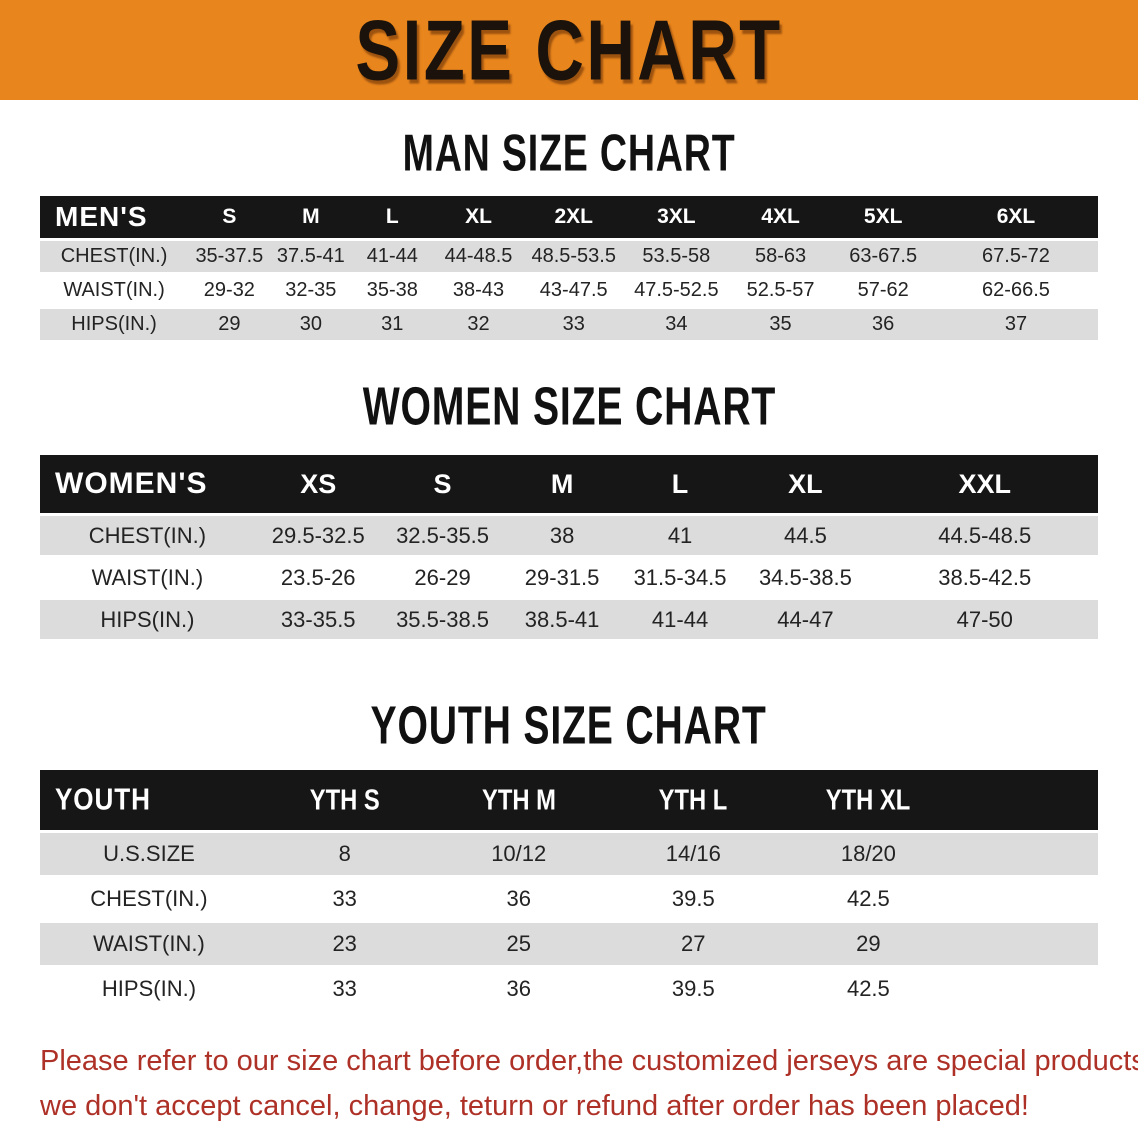 The width and height of the screenshot is (1138, 1132). Describe the element at coordinates (883, 256) in the screenshot. I see `size-value-text: 63-67.5` at that location.